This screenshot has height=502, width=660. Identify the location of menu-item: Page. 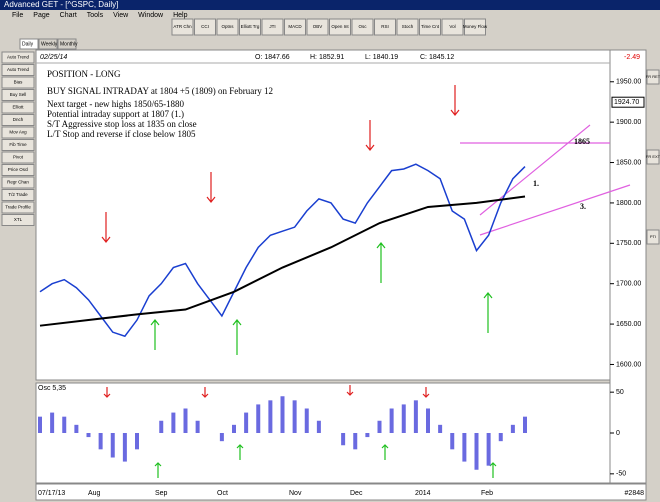
(41, 15).